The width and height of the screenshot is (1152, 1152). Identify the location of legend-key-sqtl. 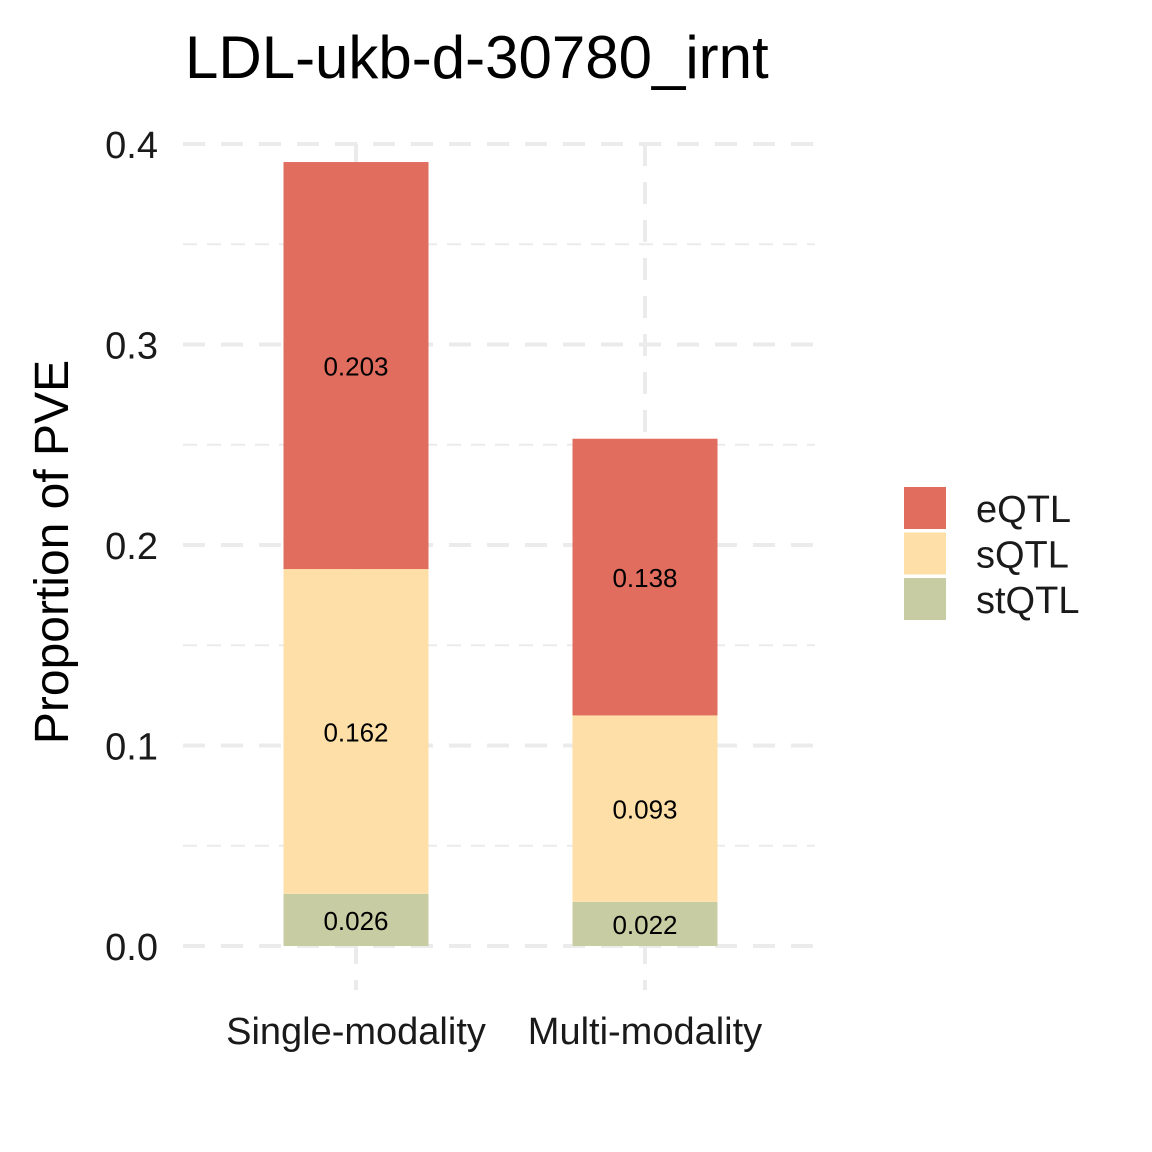
(925, 553).